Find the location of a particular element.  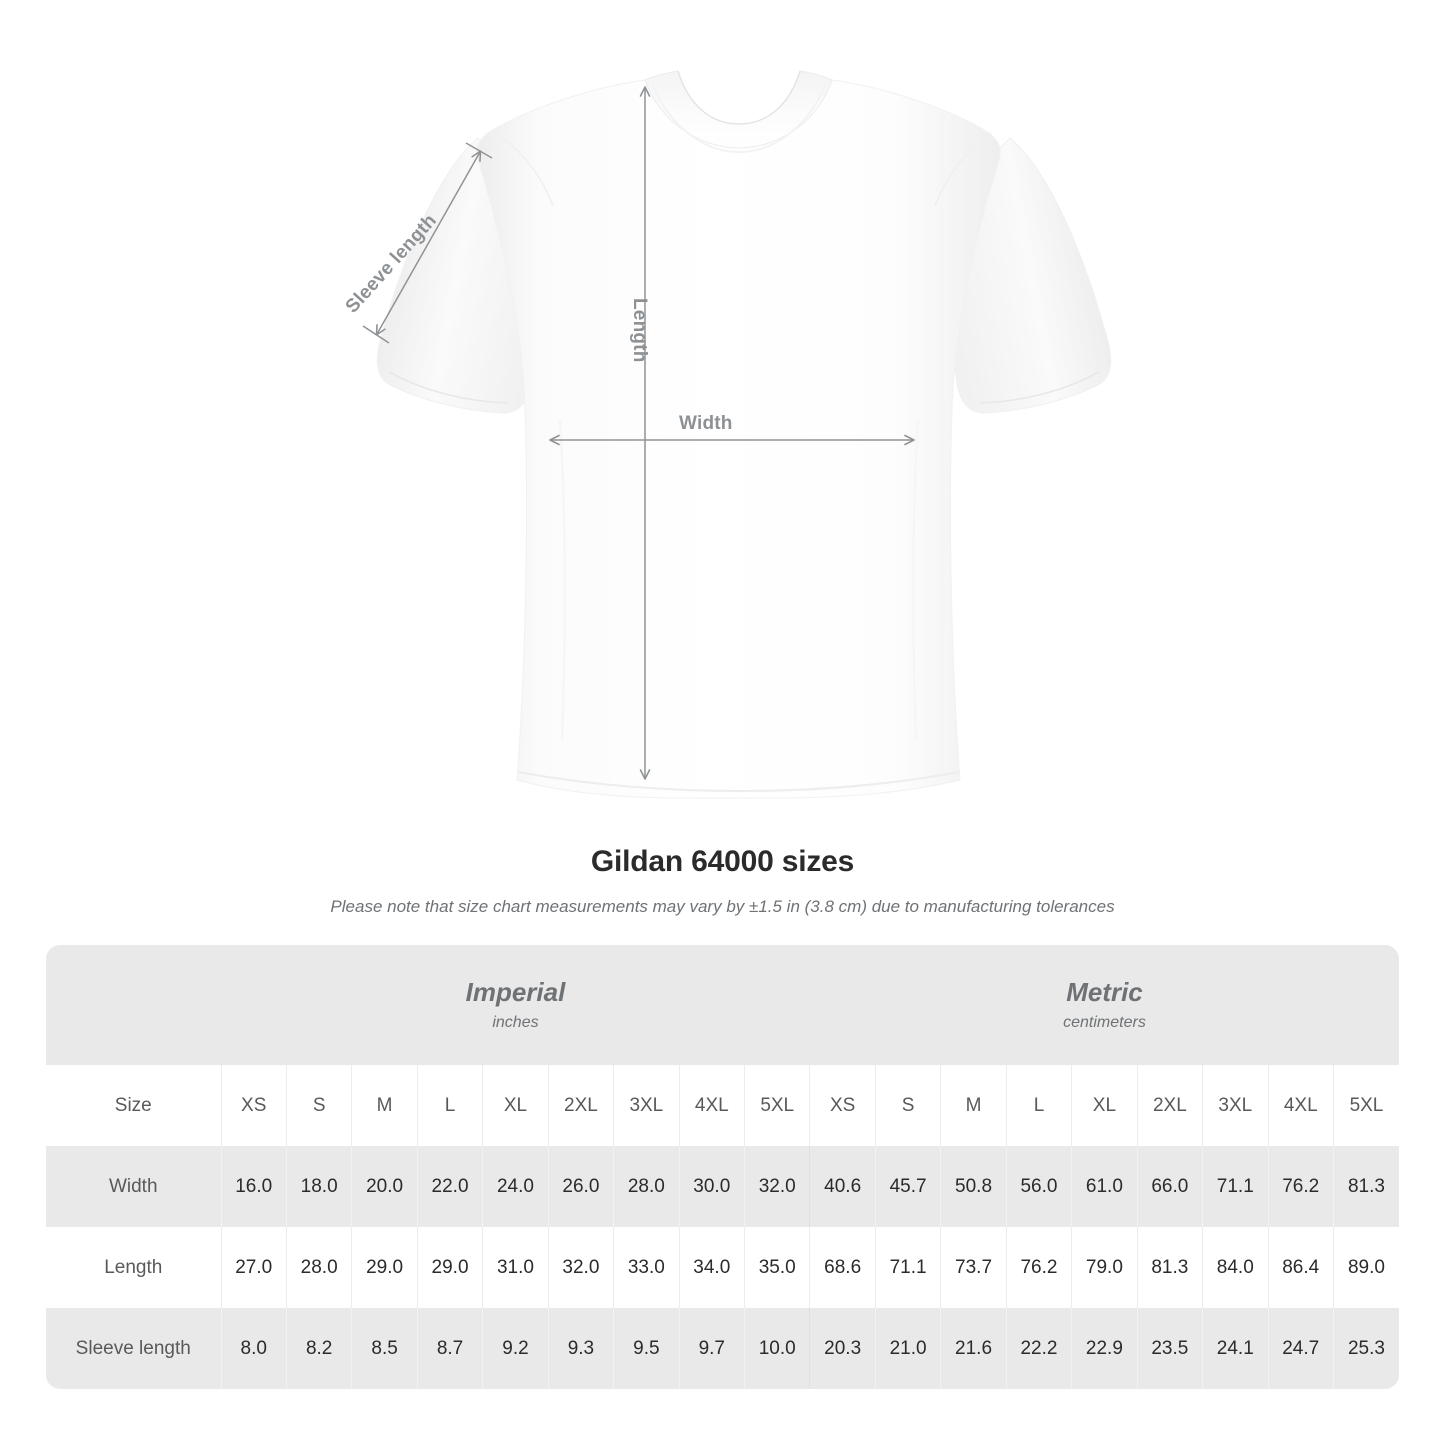

length-label: Length is located at coordinates (639, 330).